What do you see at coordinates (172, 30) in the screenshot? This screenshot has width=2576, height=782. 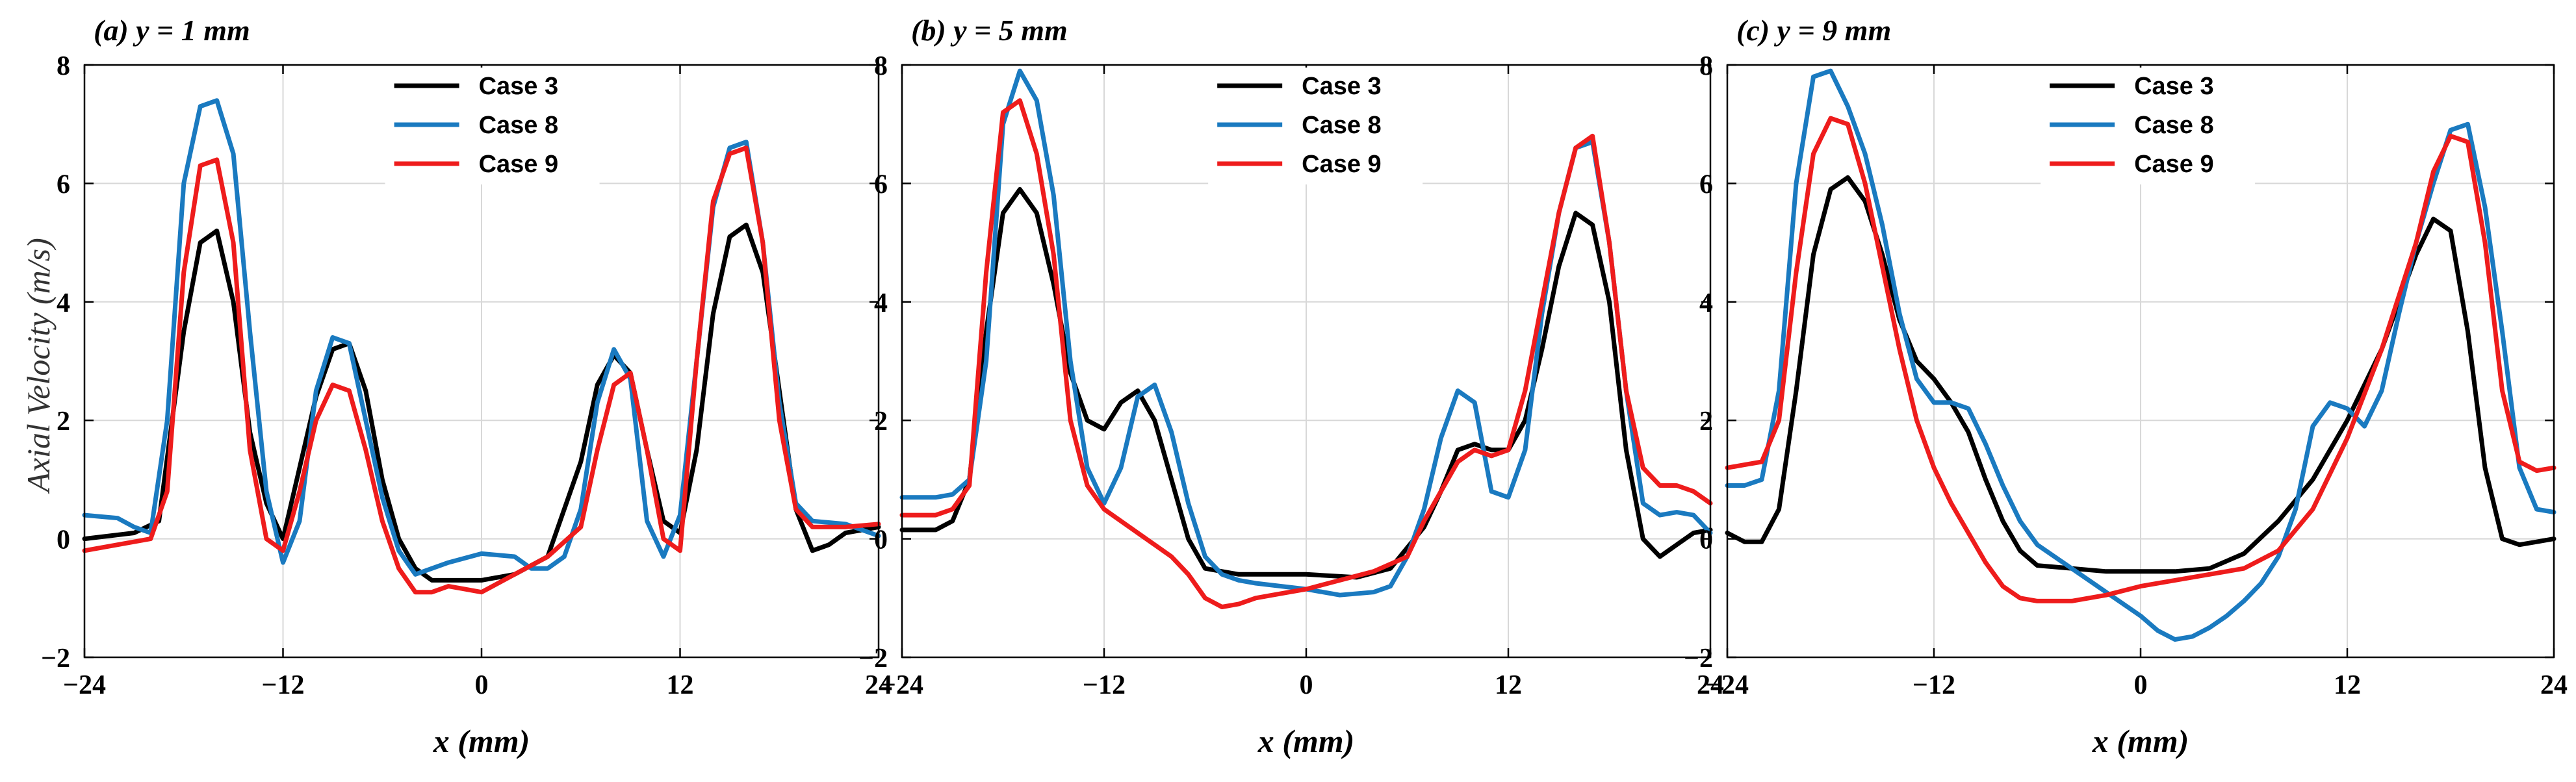 I see `chart-title: (a) y = 1 mm` at bounding box center [172, 30].